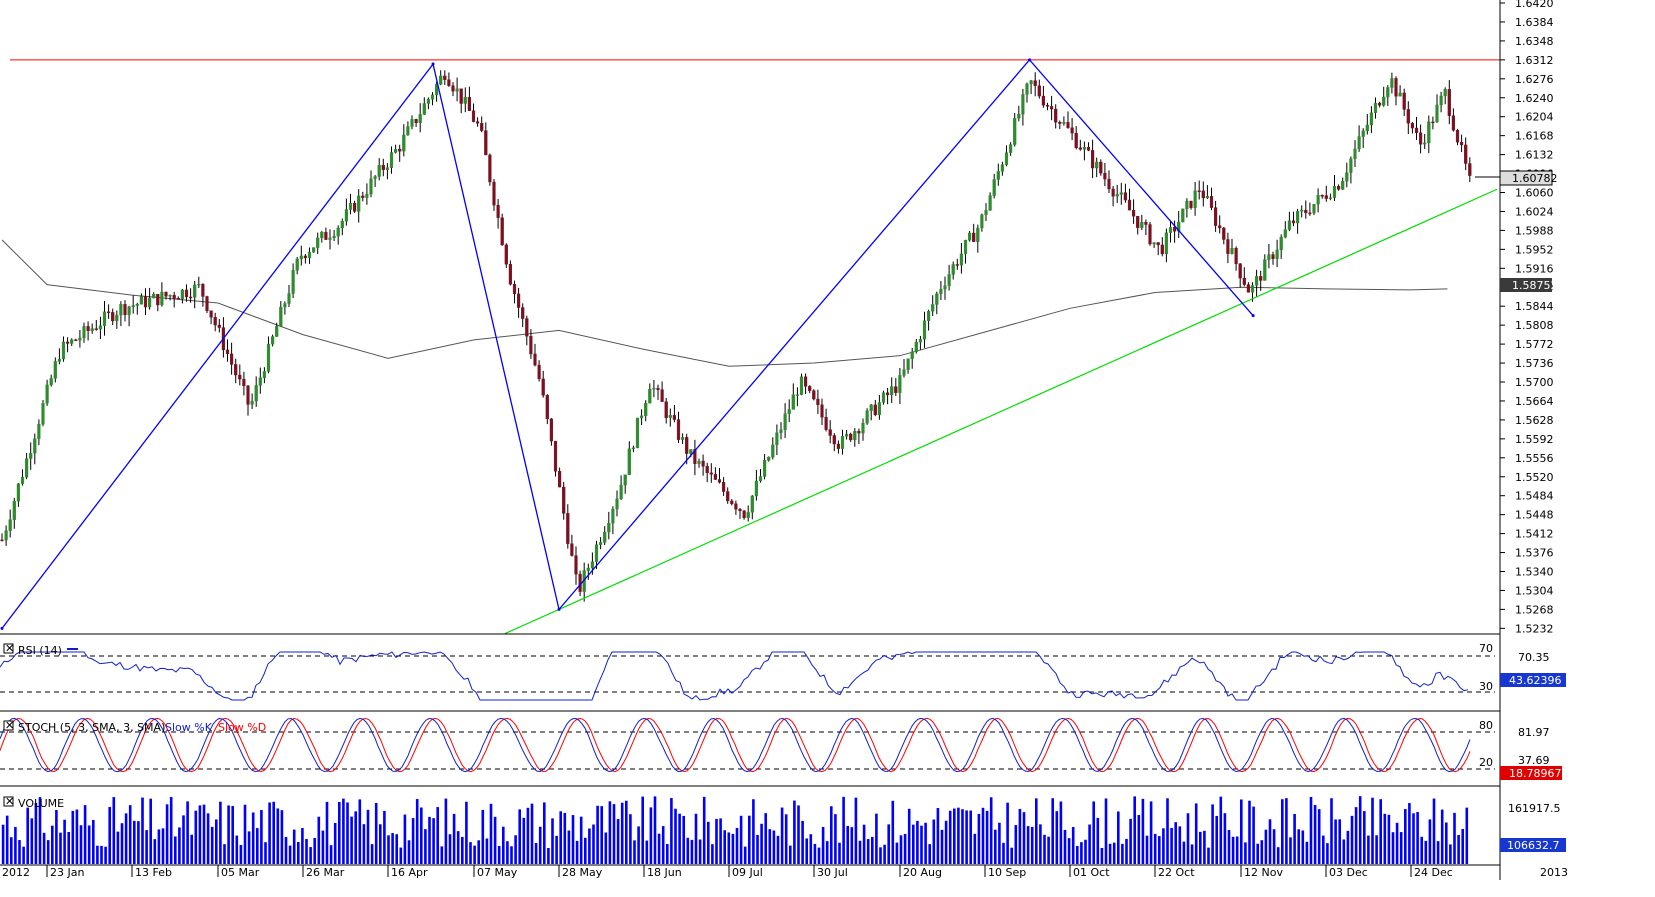  I want to click on price-tick-label: 1.6060, so click(1534, 193).